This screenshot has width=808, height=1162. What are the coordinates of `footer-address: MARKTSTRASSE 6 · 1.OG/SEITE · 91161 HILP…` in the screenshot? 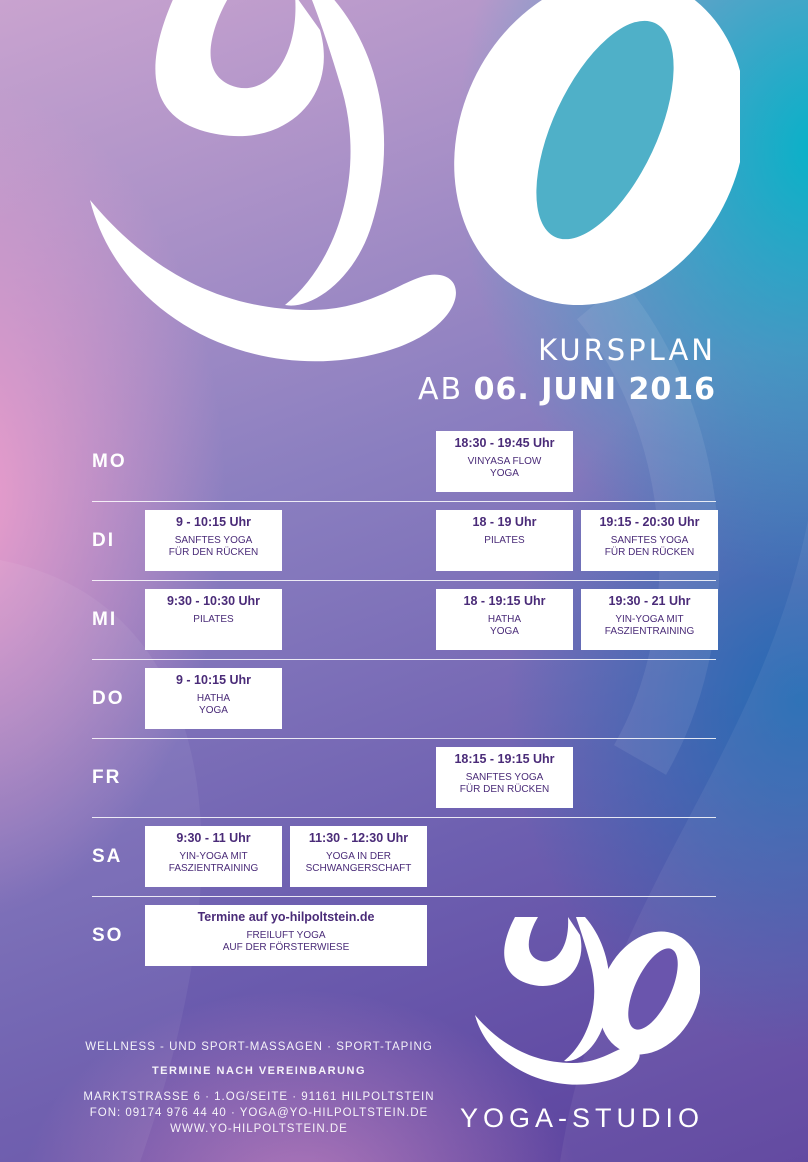 It's located at (259, 1097).